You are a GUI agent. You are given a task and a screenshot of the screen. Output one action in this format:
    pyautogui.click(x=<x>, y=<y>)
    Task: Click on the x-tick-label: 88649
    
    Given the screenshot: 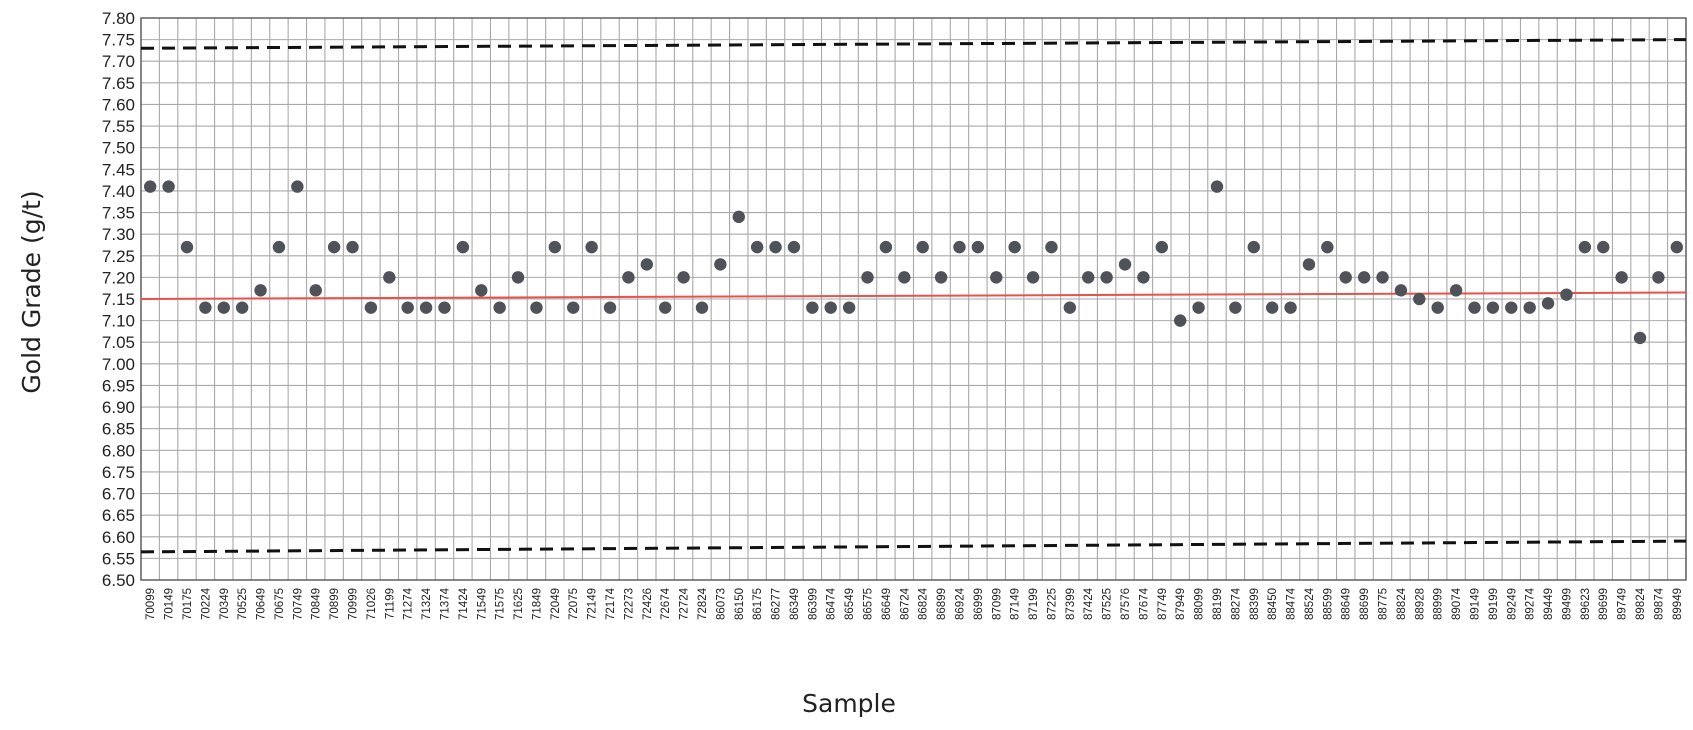 What is the action you would take?
    pyautogui.click(x=1347, y=604)
    